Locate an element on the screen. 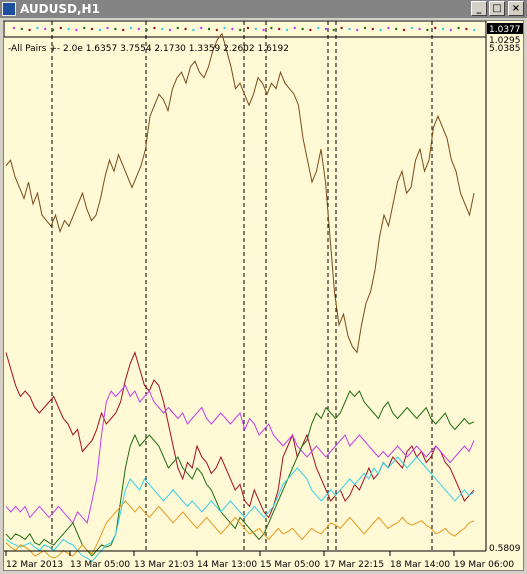 This screenshot has width=527, height=574. second-price-label: 1.0295 is located at coordinates (505, 41).